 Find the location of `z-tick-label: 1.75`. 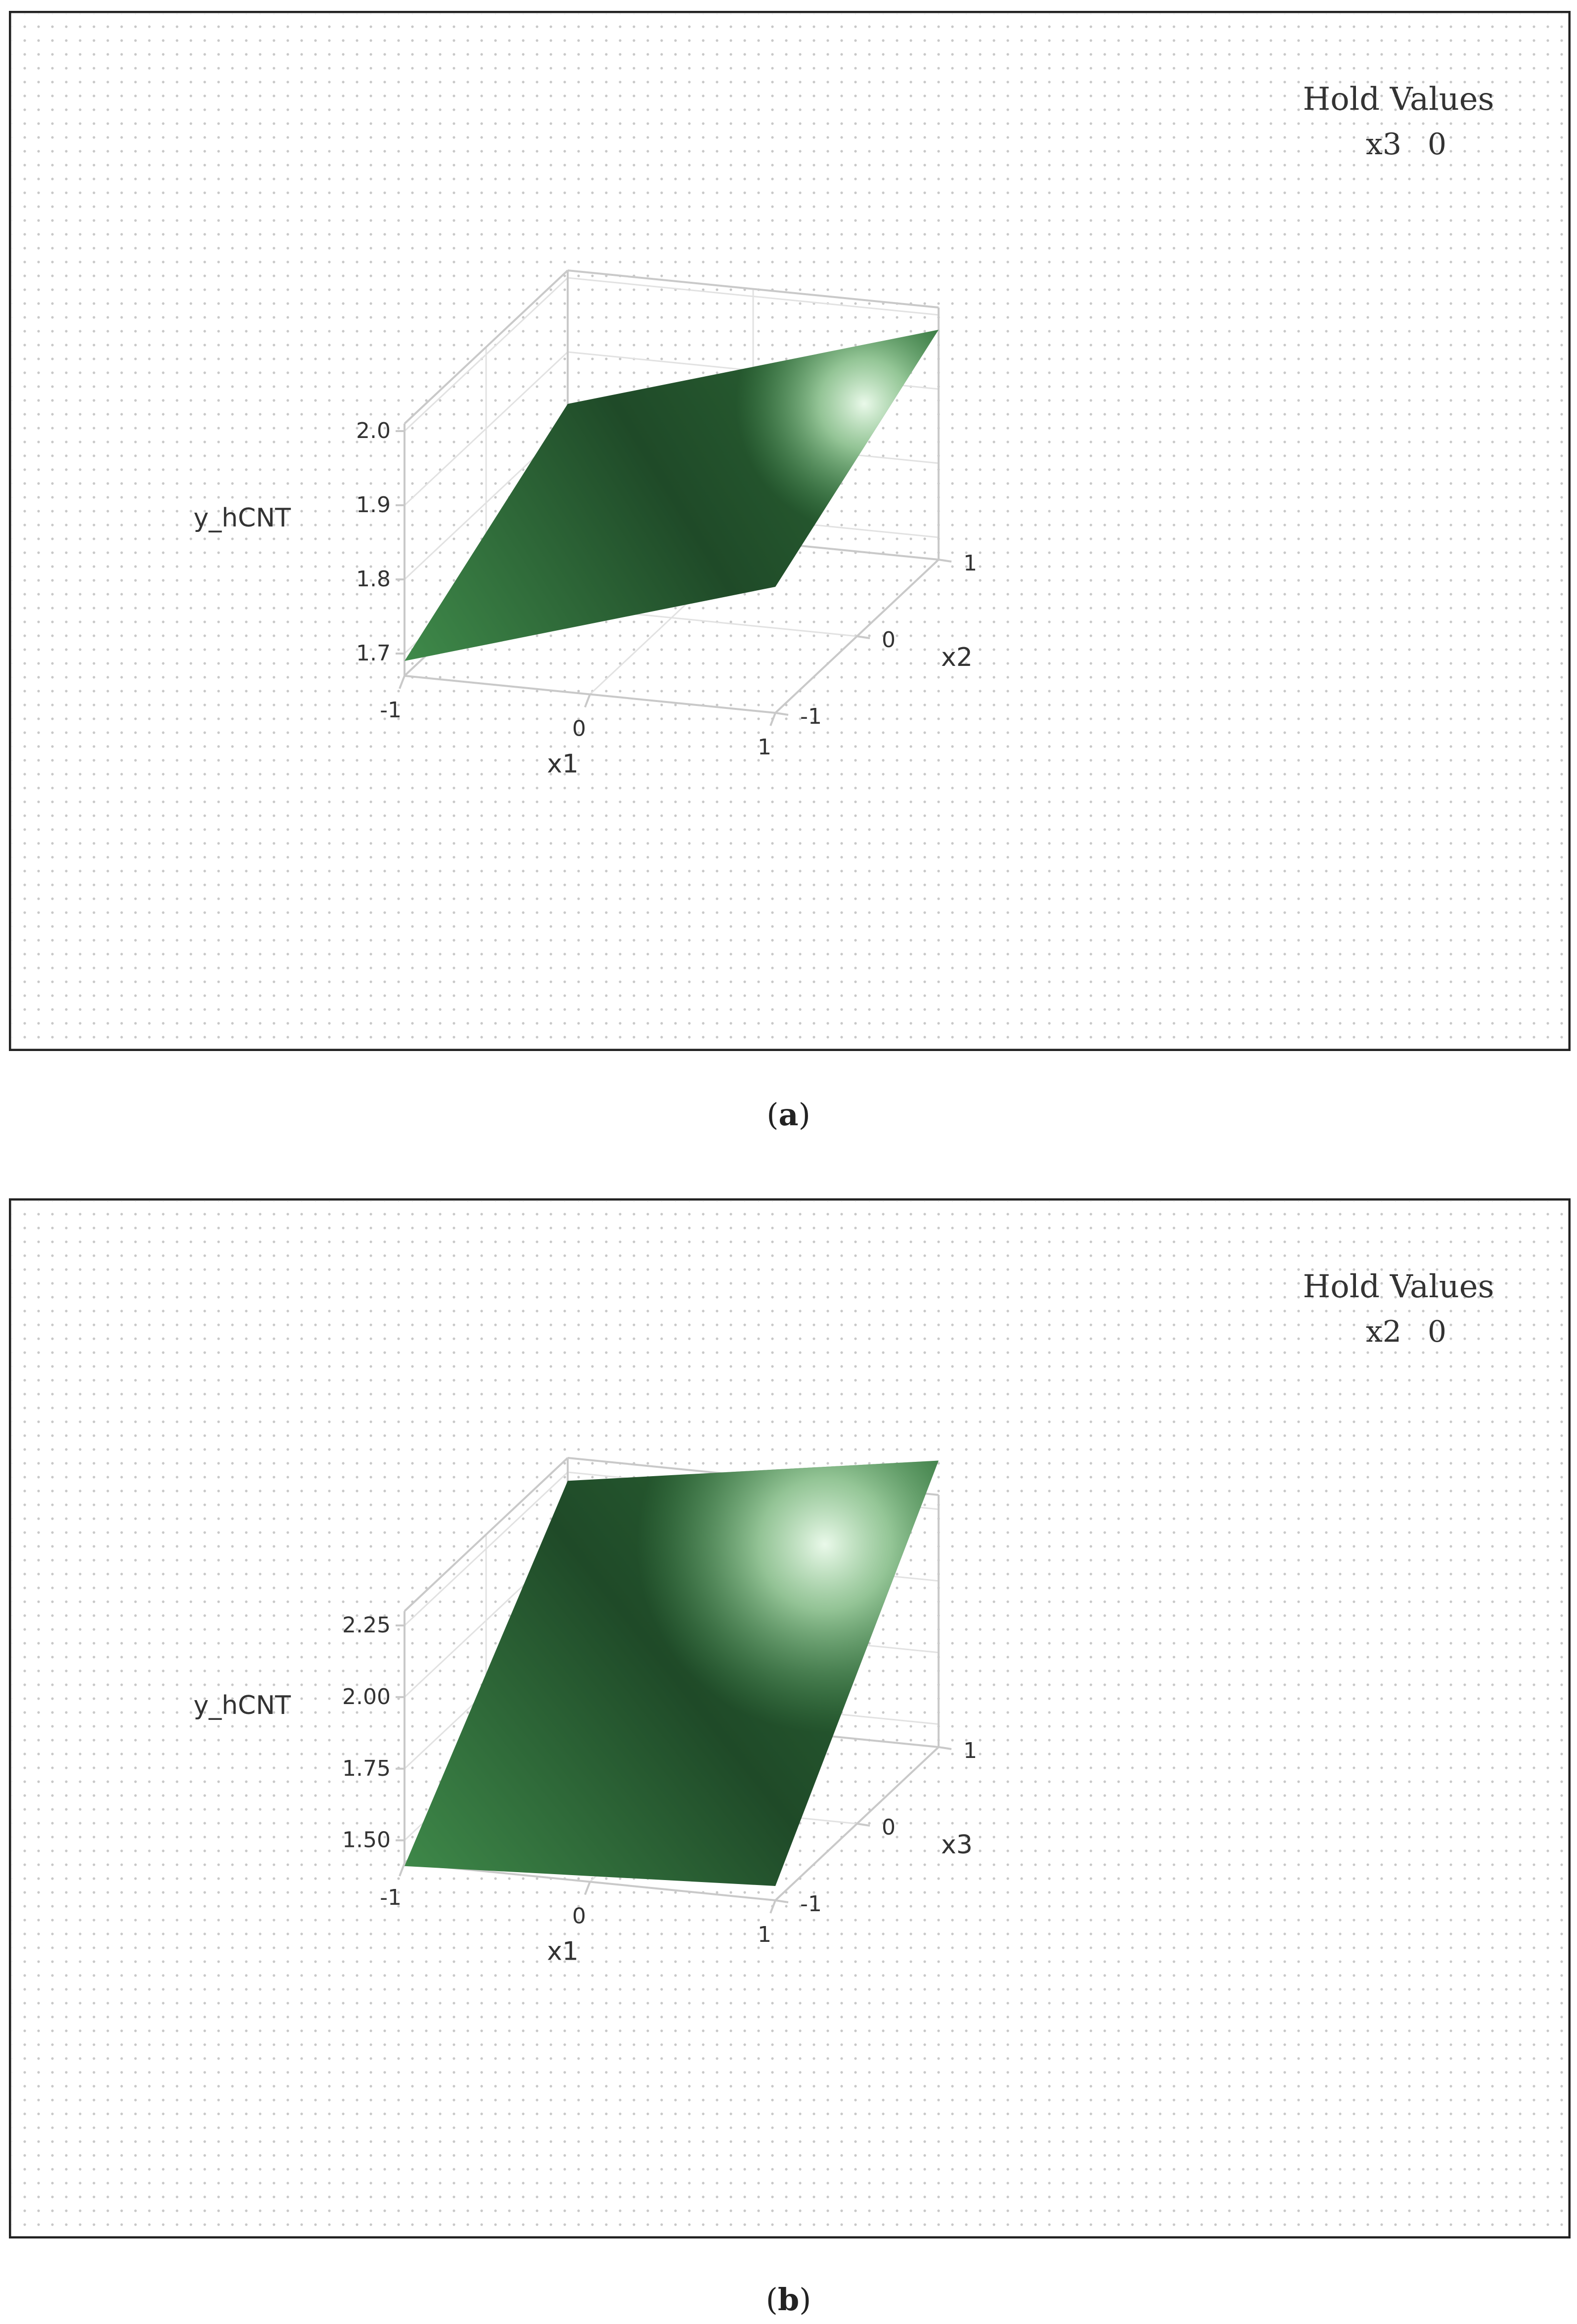

z-tick-label: 1.75 is located at coordinates (366, 1768).